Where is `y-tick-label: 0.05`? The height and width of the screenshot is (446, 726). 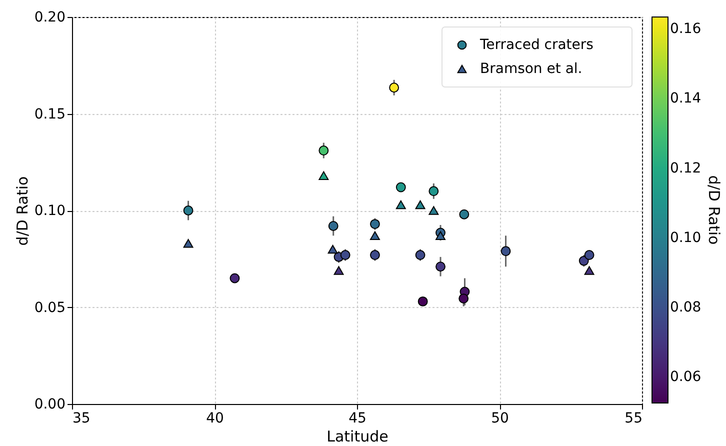
y-tick-label: 0.05 is located at coordinates (50, 308).